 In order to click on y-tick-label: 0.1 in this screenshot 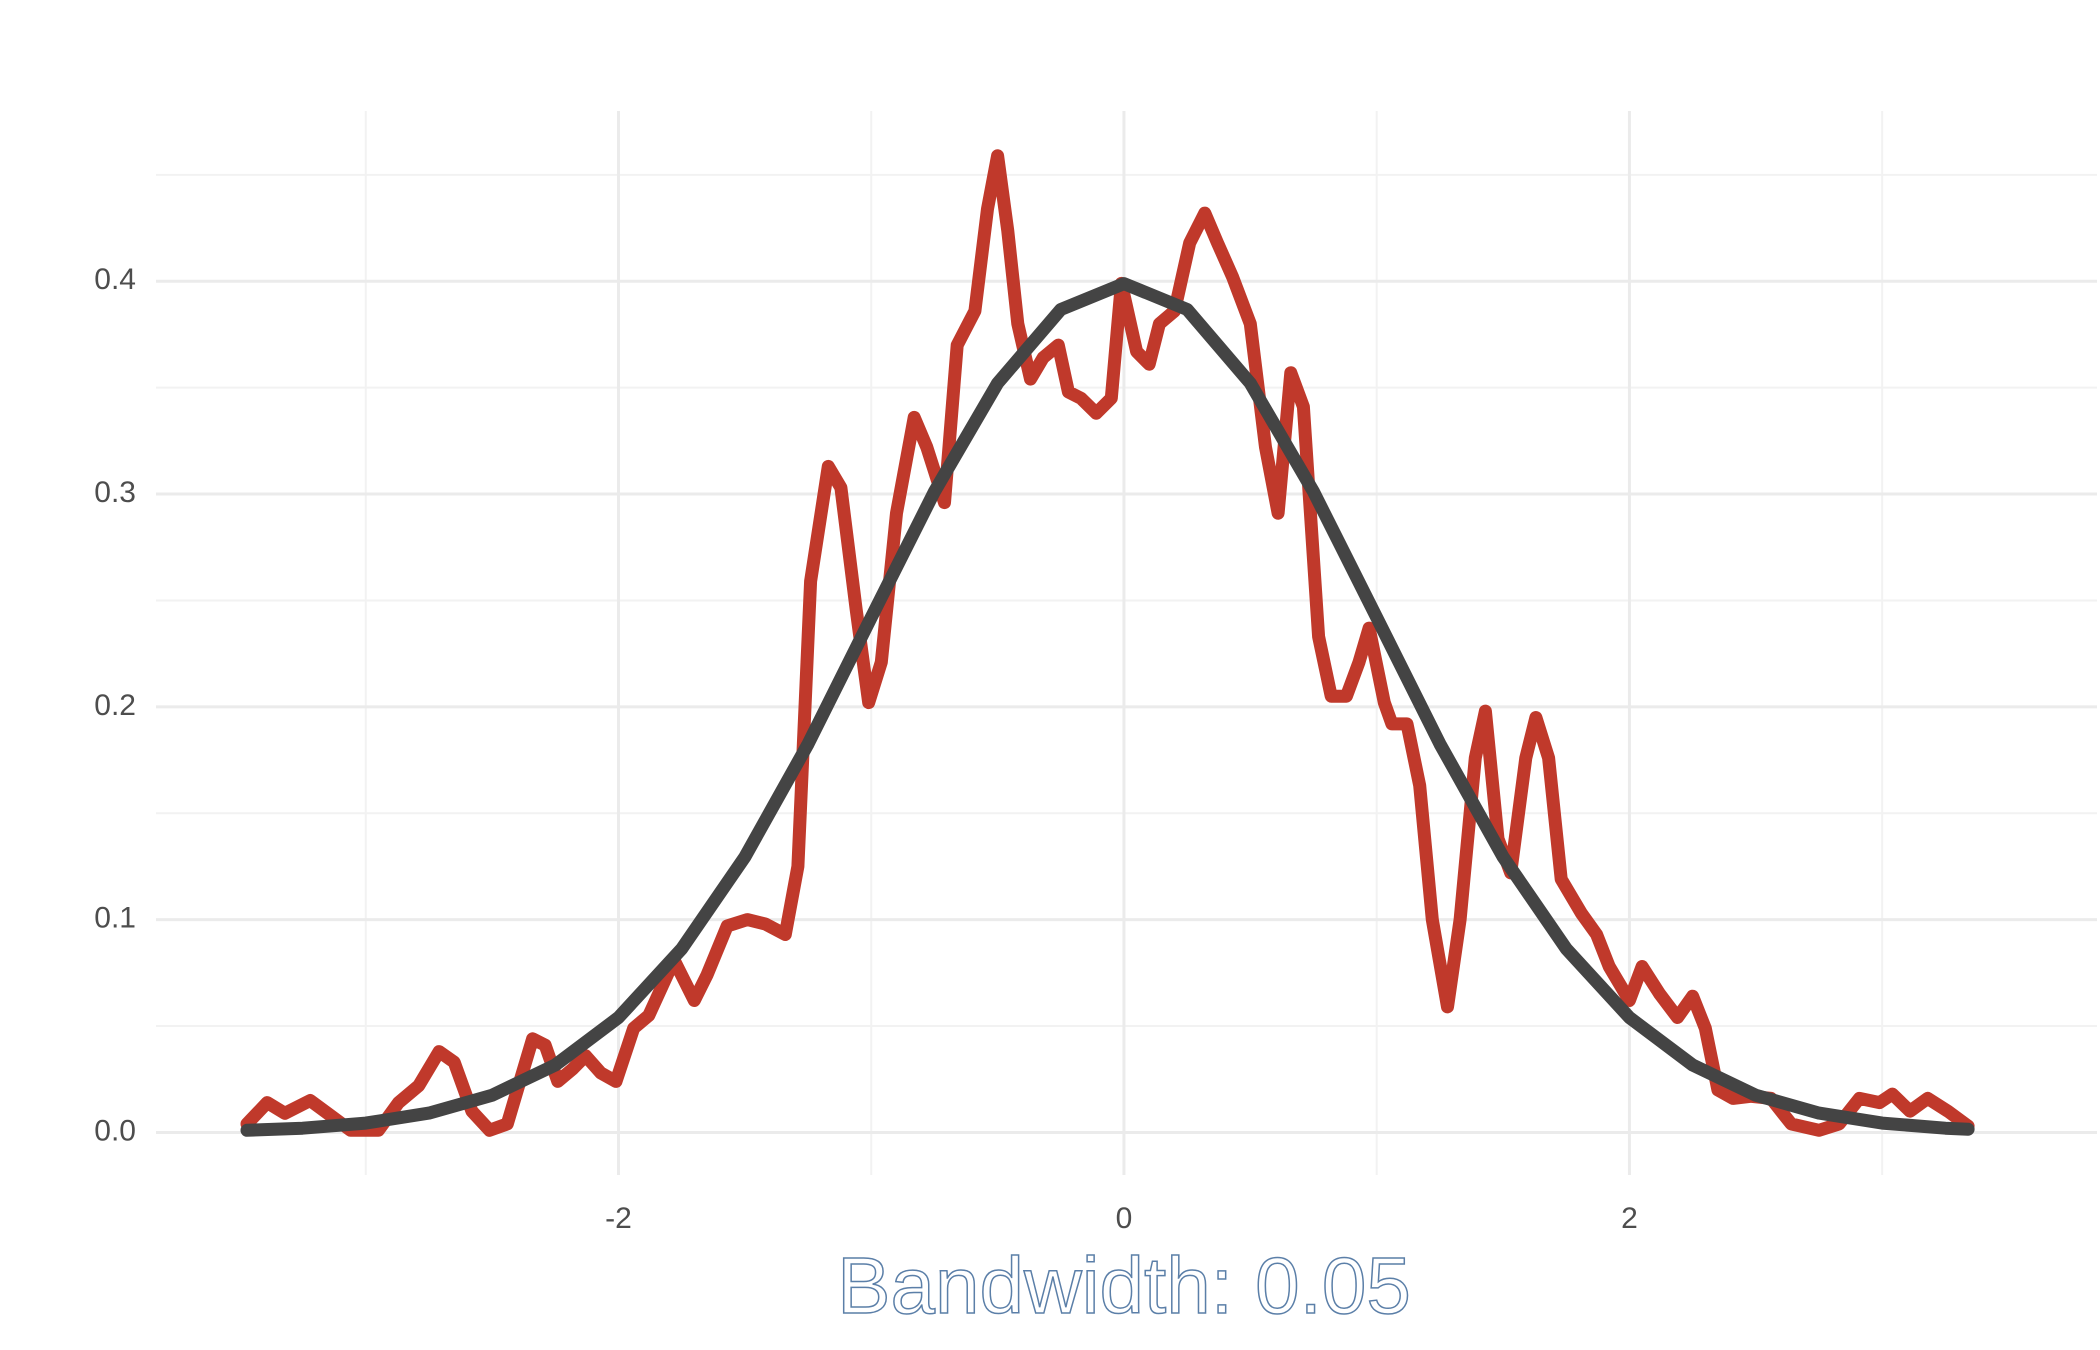, I will do `click(115, 918)`.